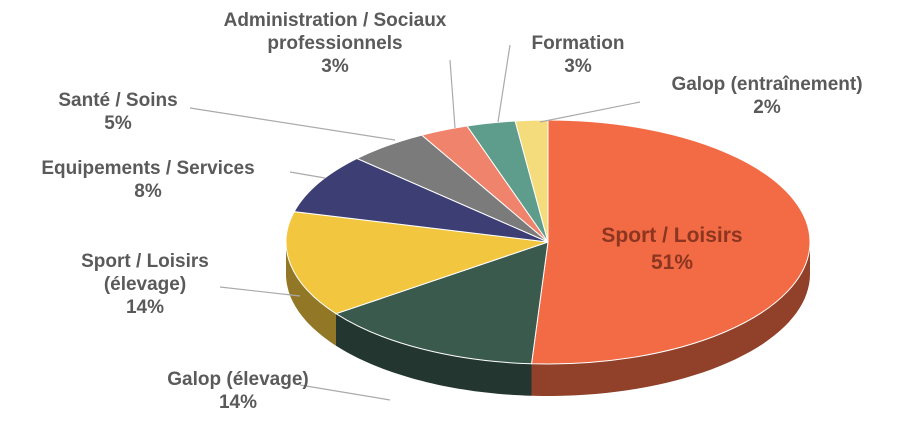 The height and width of the screenshot is (421, 903). Describe the element at coordinates (238, 379) in the screenshot. I see `category-name: Galop (élevage)` at that location.